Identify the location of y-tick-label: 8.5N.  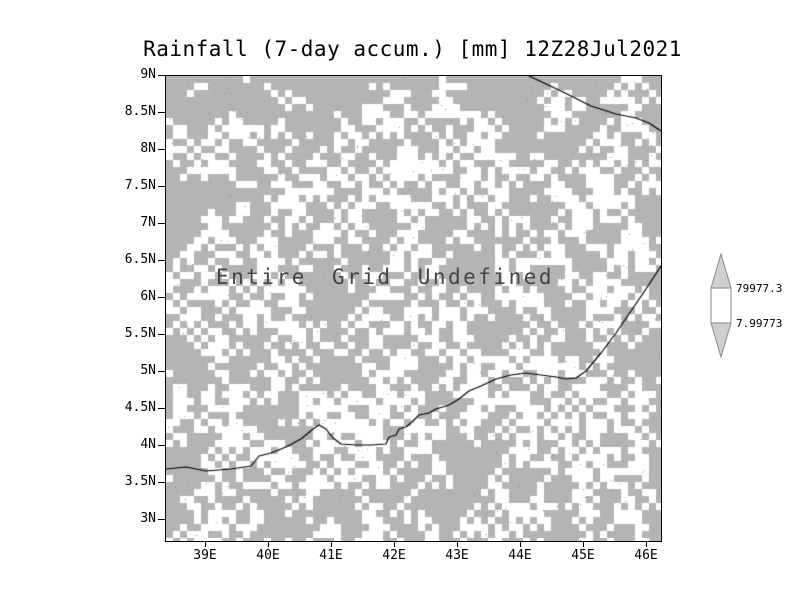
(140, 111).